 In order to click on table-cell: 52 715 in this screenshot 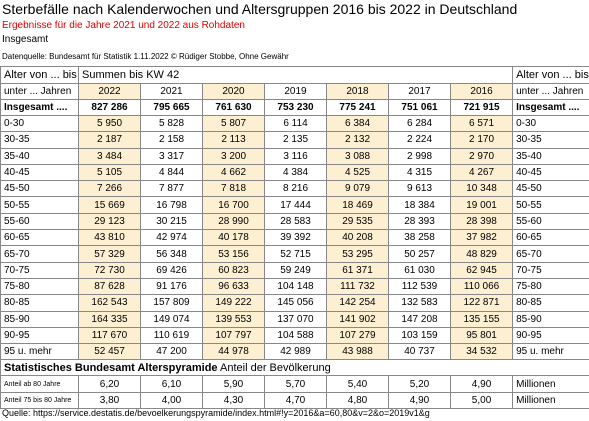, I will do `click(295, 254)`.